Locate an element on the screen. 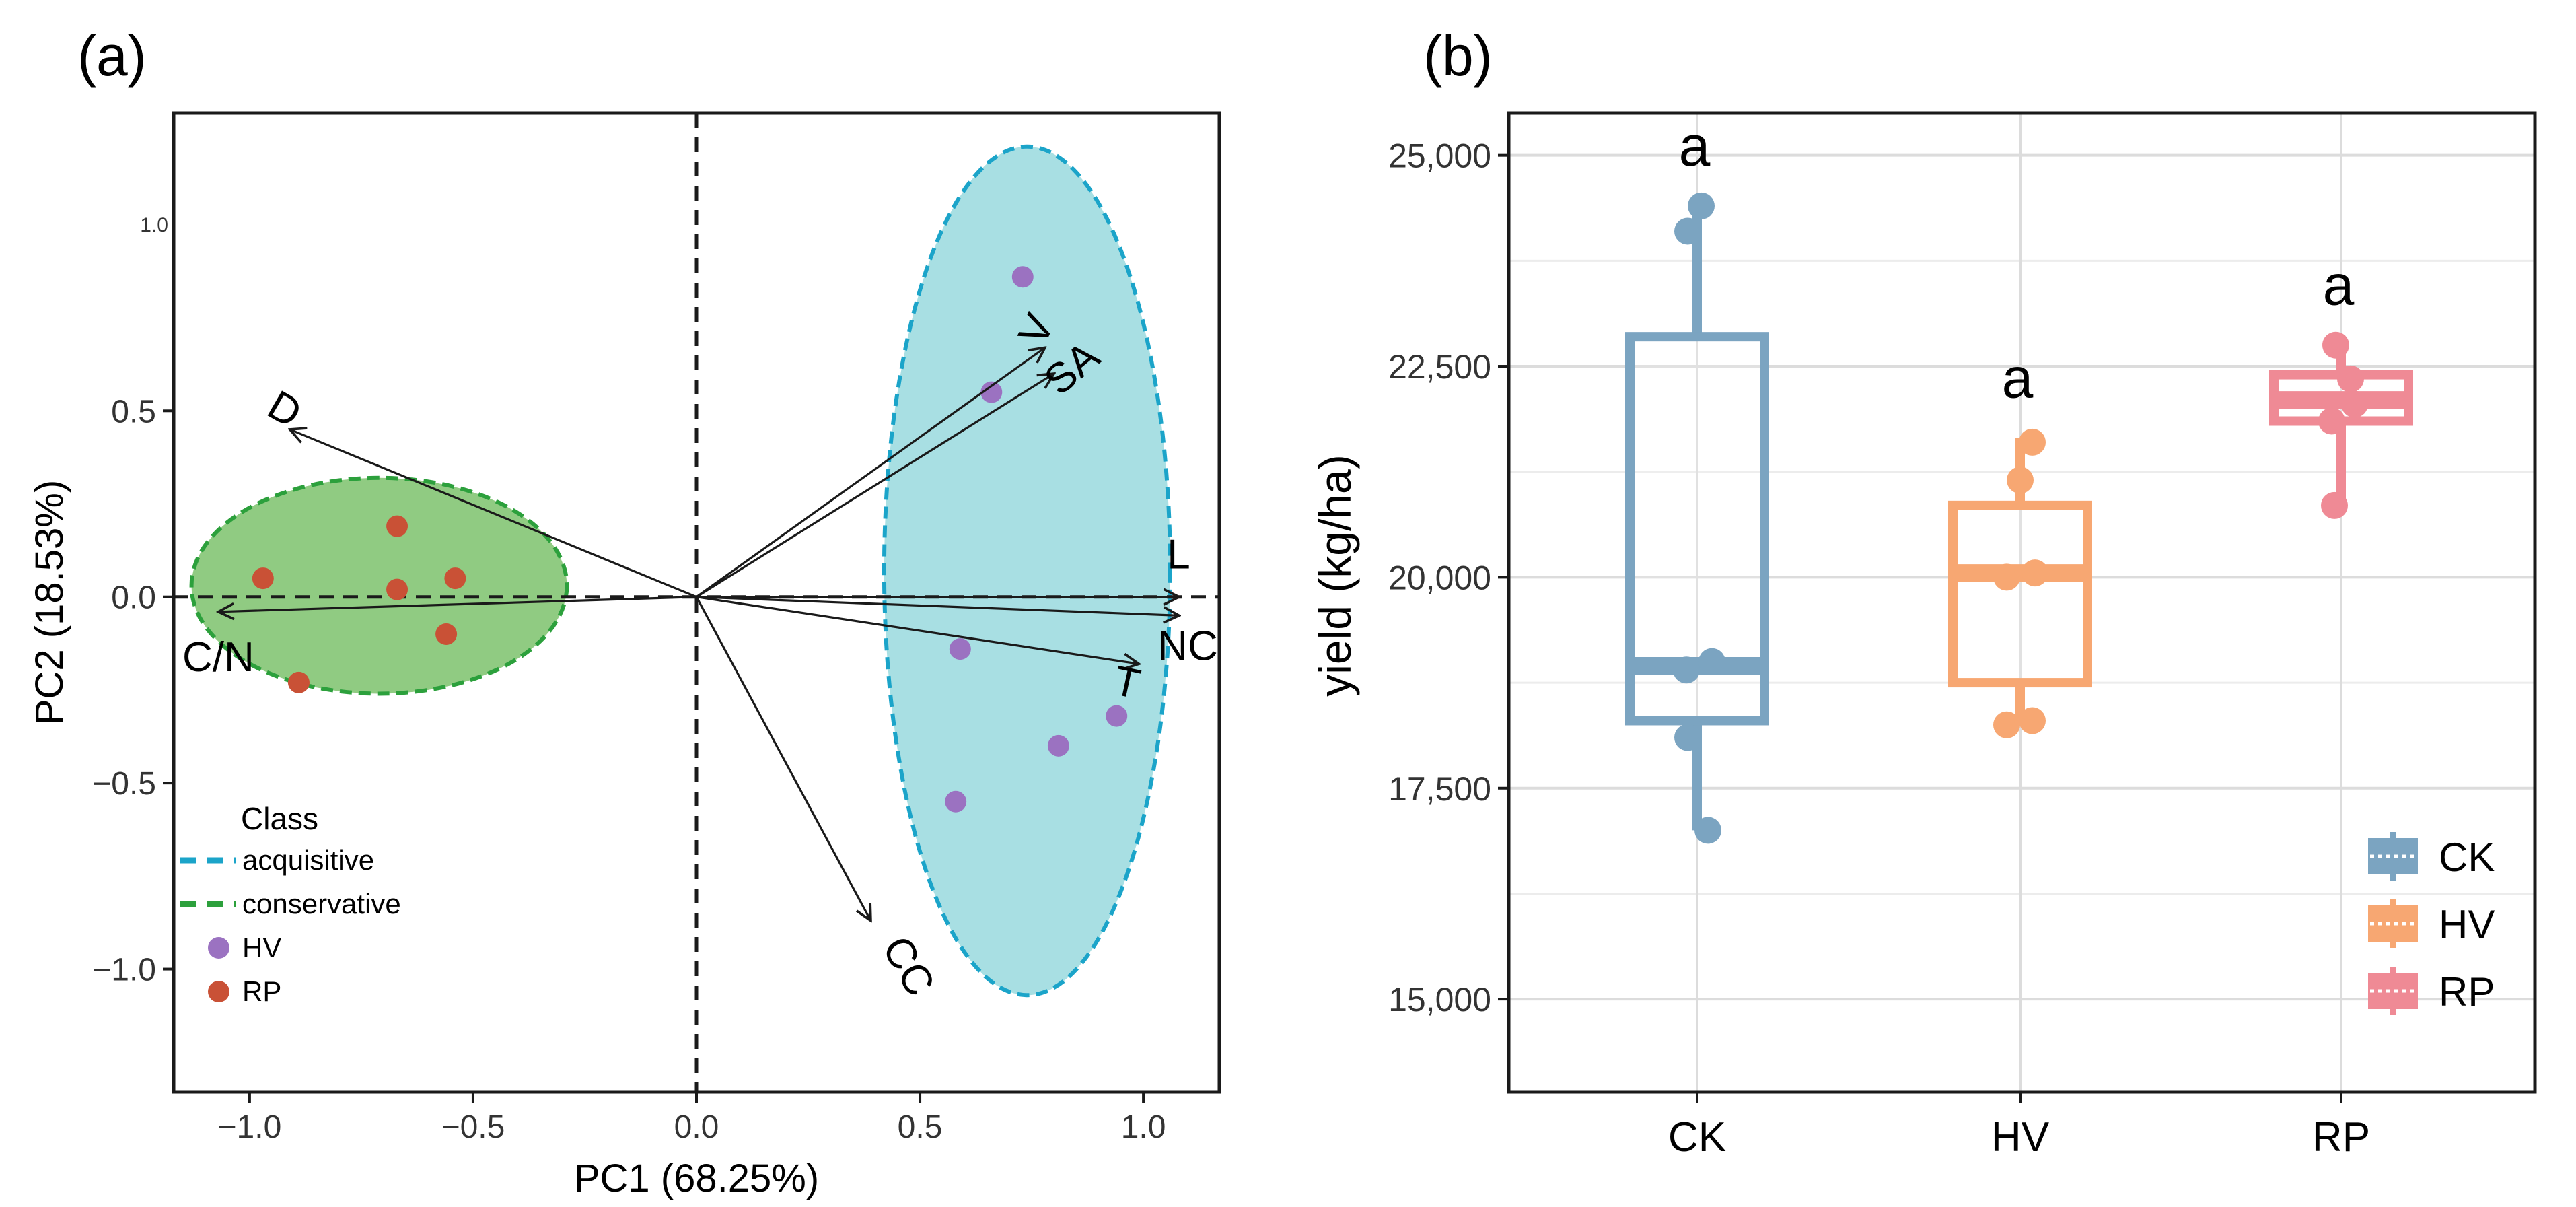 The width and height of the screenshot is (2576, 1207). loading-arrow-nc is located at coordinates (937, 606).